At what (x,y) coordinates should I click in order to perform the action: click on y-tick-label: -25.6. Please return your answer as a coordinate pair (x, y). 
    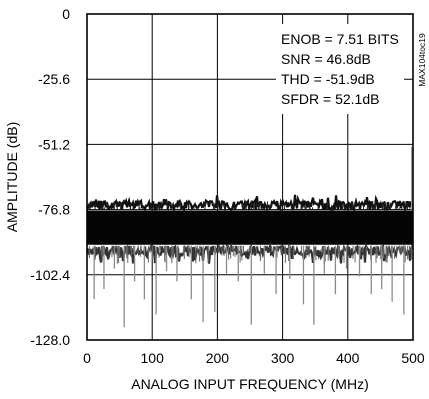
    Looking at the image, I should click on (54, 79).